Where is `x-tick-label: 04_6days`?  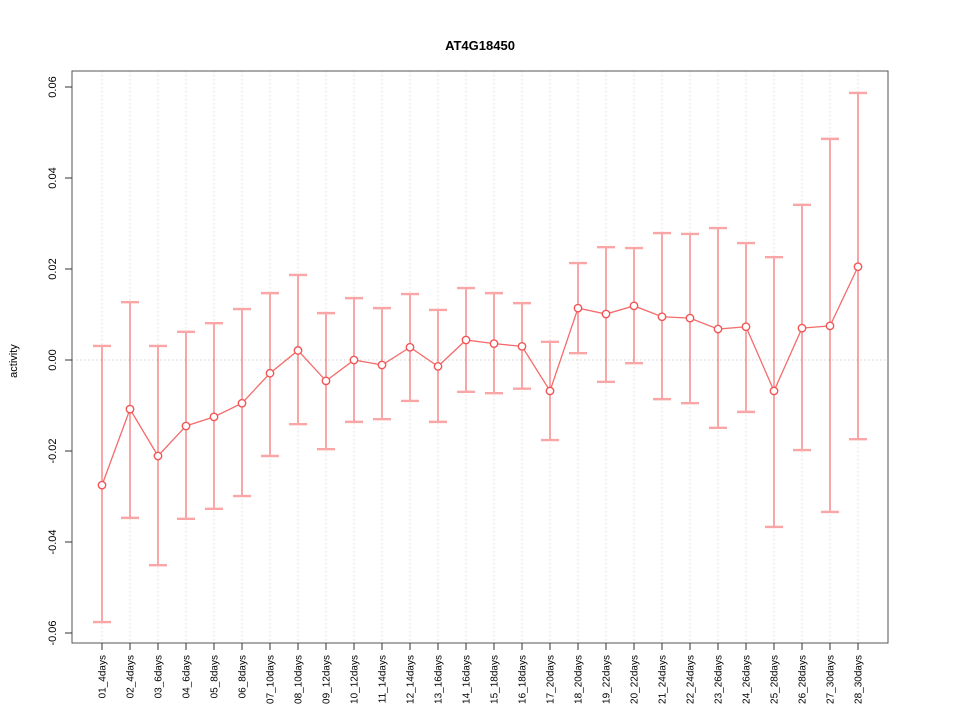
x-tick-label: 04_6days is located at coordinates (187, 676).